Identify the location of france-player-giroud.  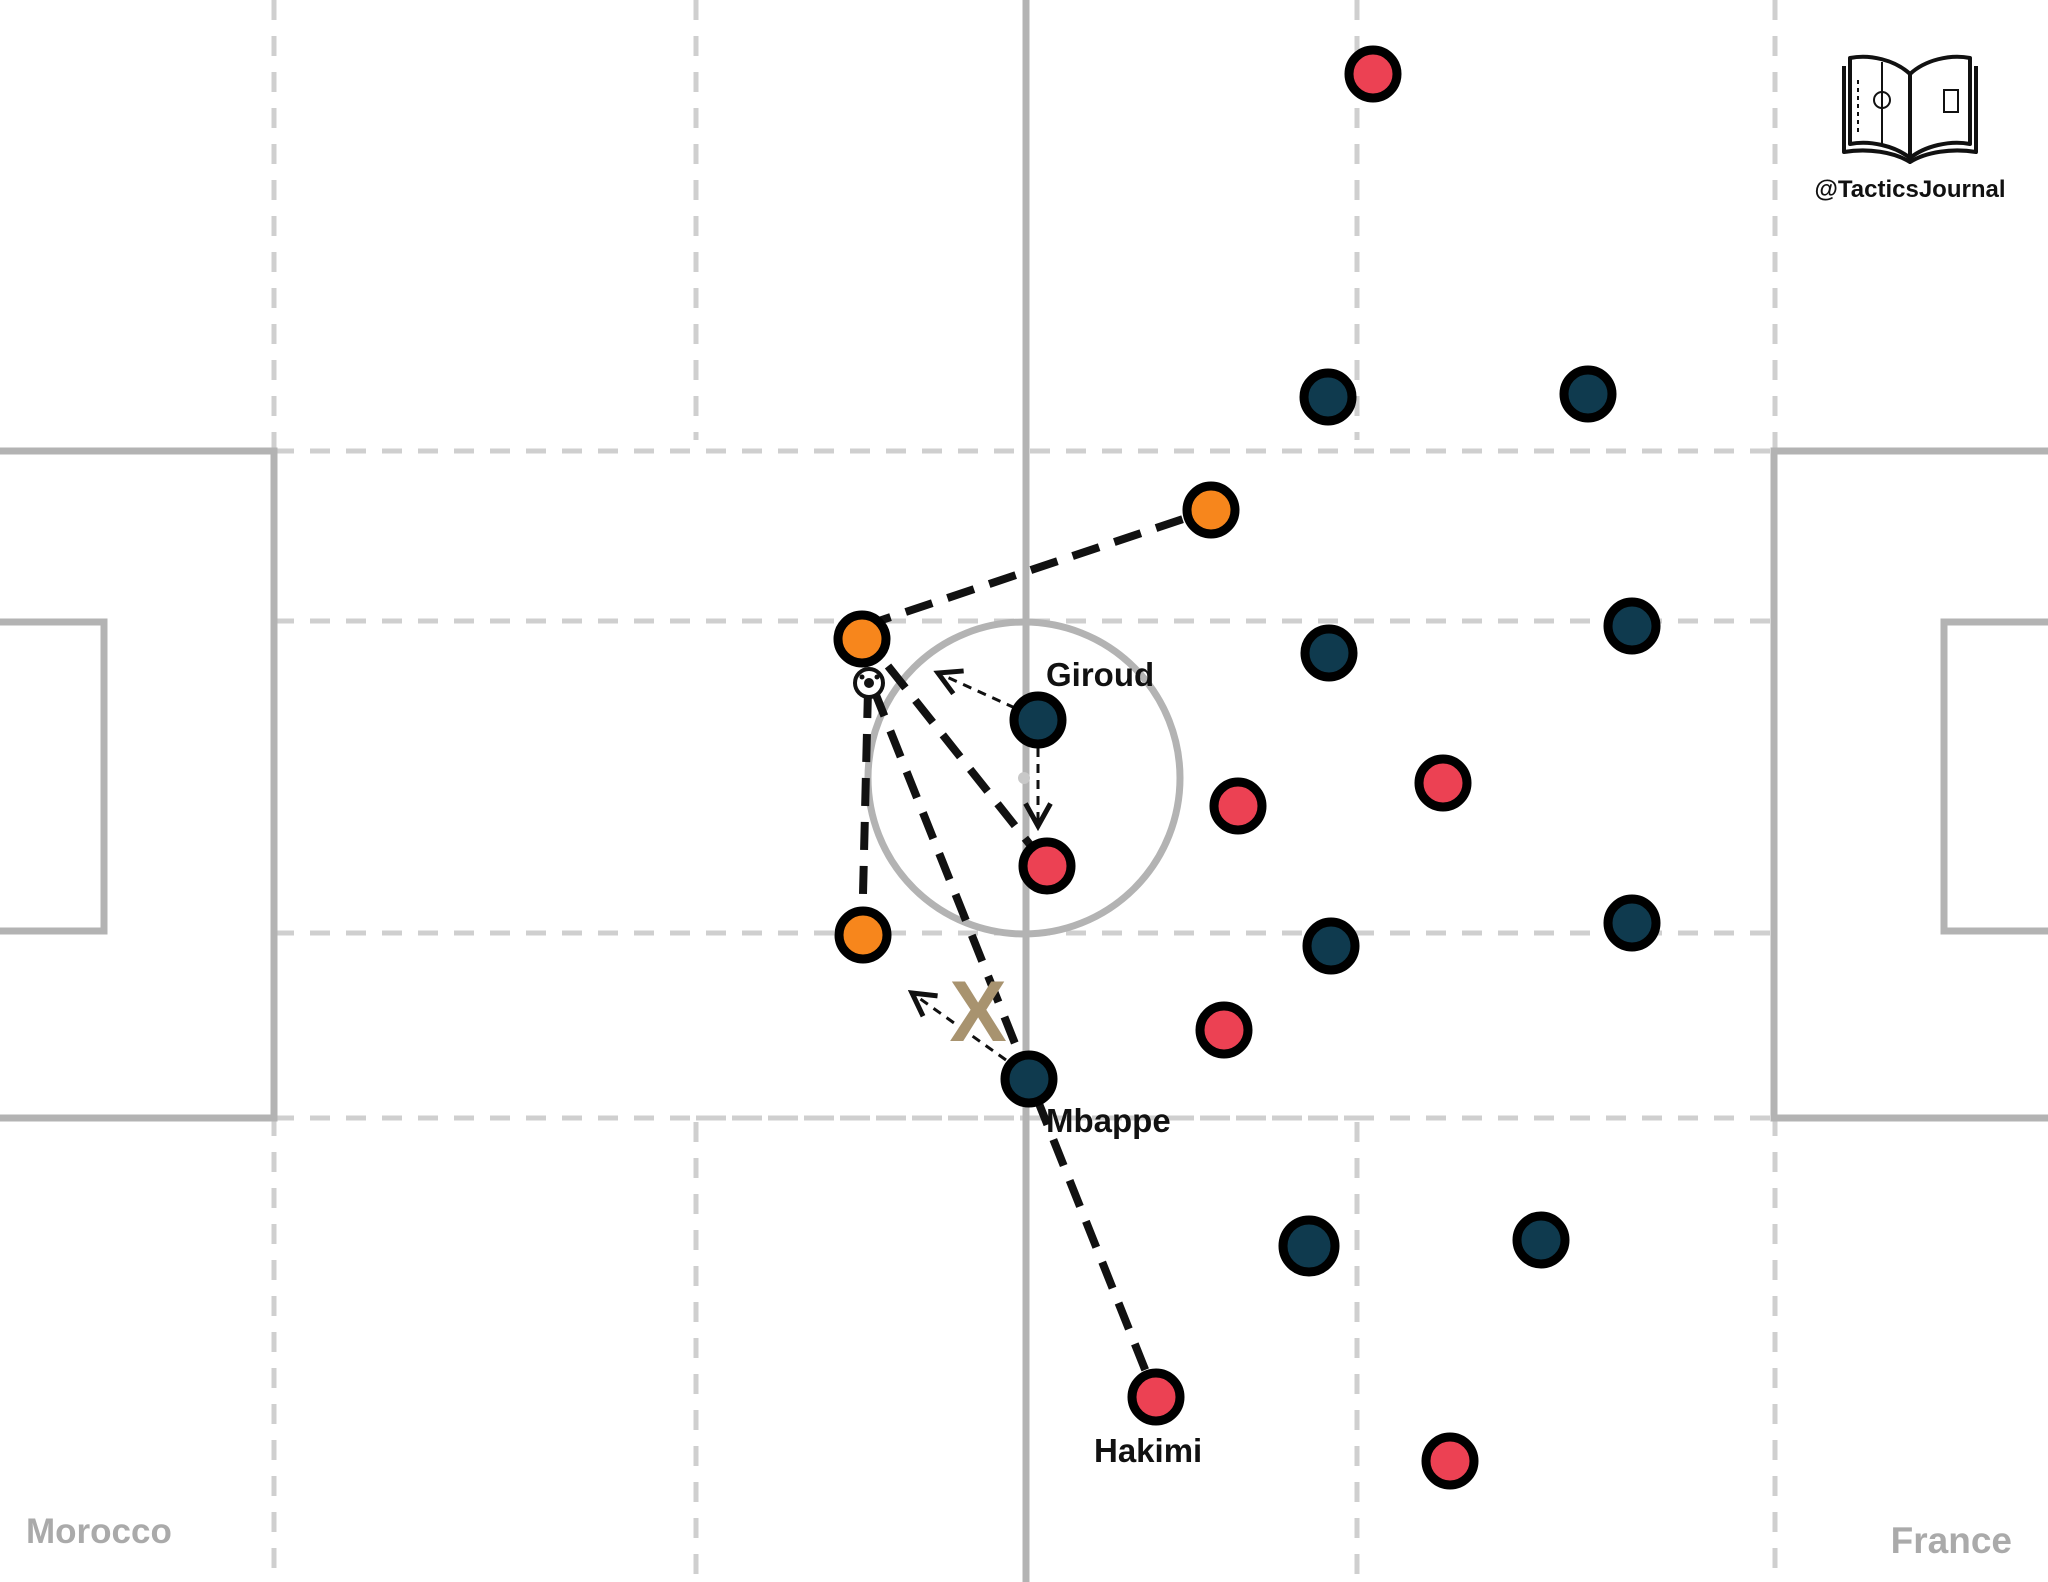
(1038, 720).